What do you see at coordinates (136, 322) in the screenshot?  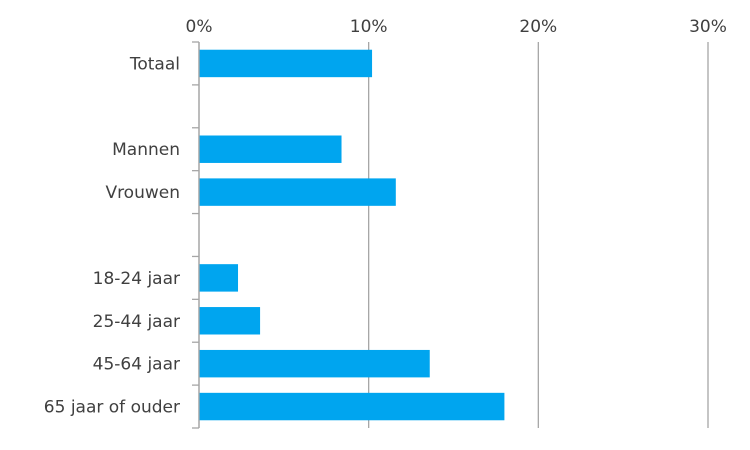 I see `category-label: 25-44 jaar` at bounding box center [136, 322].